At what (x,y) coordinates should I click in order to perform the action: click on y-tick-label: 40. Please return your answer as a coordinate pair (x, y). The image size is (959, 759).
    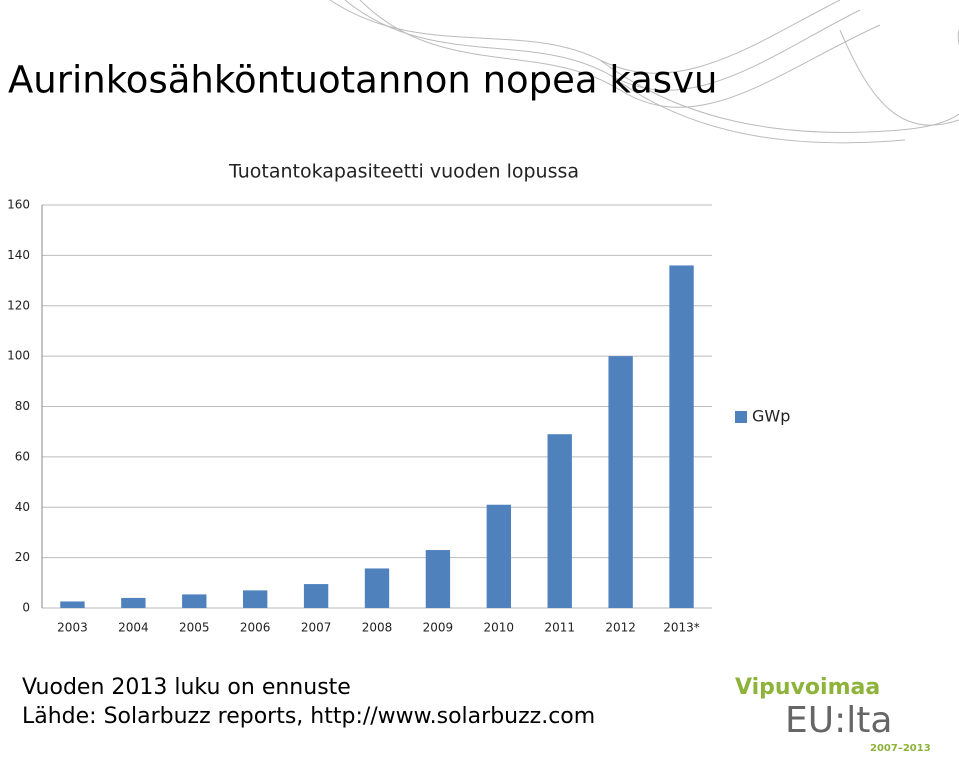
    Looking at the image, I should click on (22, 507).